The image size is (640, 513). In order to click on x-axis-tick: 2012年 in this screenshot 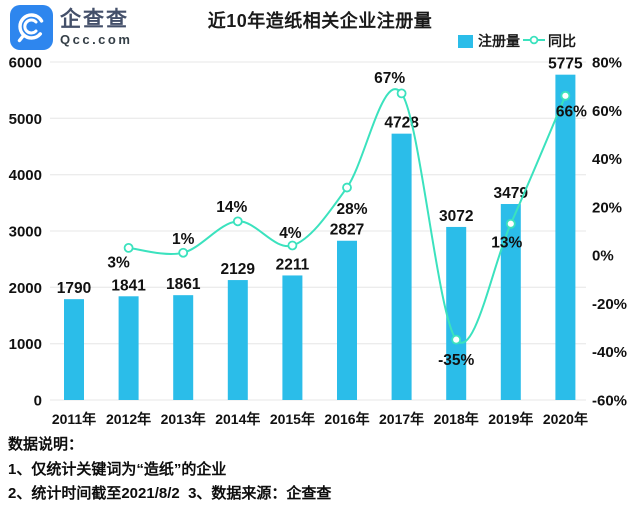, I will do `click(128, 419)`.